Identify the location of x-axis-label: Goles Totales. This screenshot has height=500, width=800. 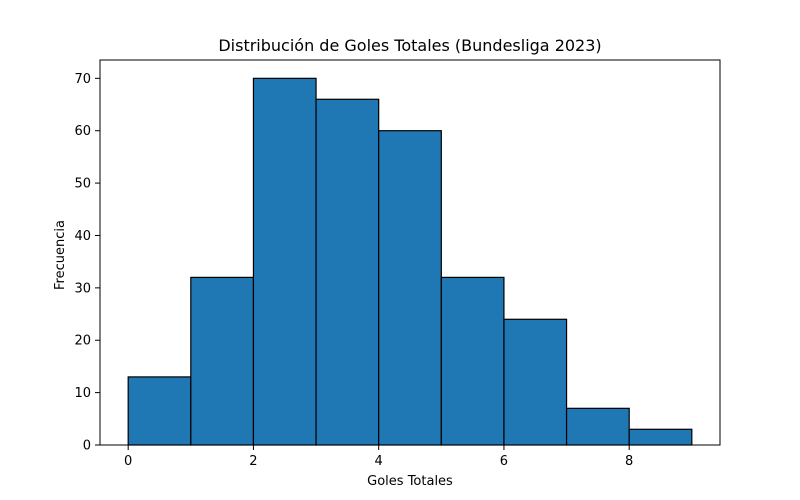
(410, 481).